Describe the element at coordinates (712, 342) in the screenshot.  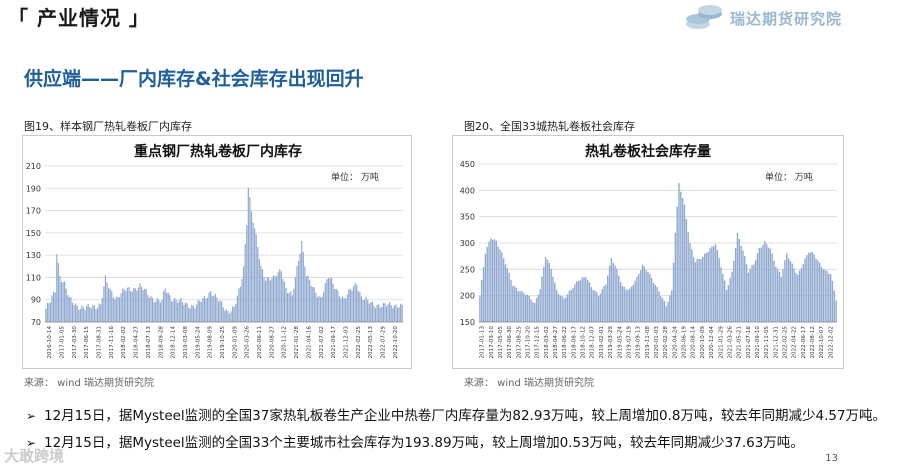
I see `x-tick-label: 2020-12-04` at that location.